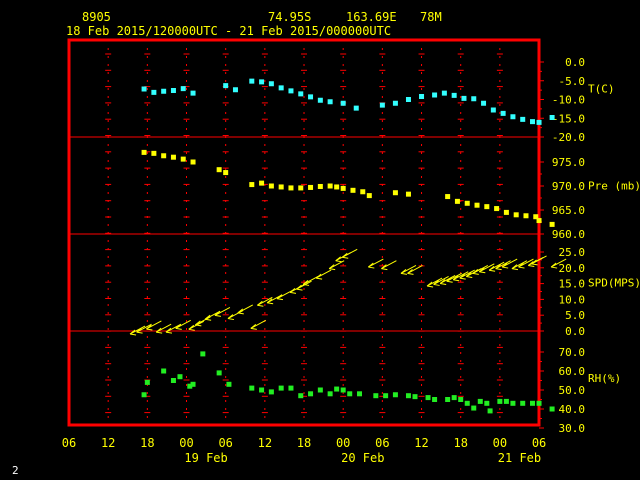  Describe the element at coordinates (568, 234) in the screenshot. I see `y-tick-label: 960.0` at that location.